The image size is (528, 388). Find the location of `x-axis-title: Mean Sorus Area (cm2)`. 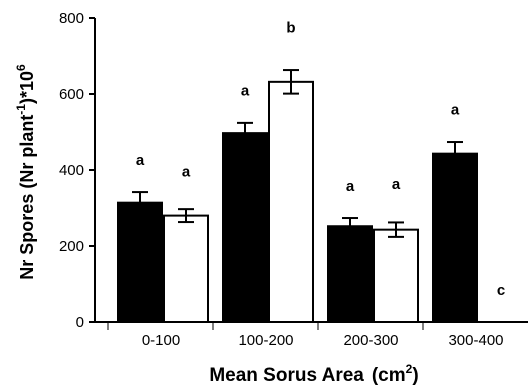

x-axis-title: Mean Sorus Area (cm2) is located at coordinates (313, 374).